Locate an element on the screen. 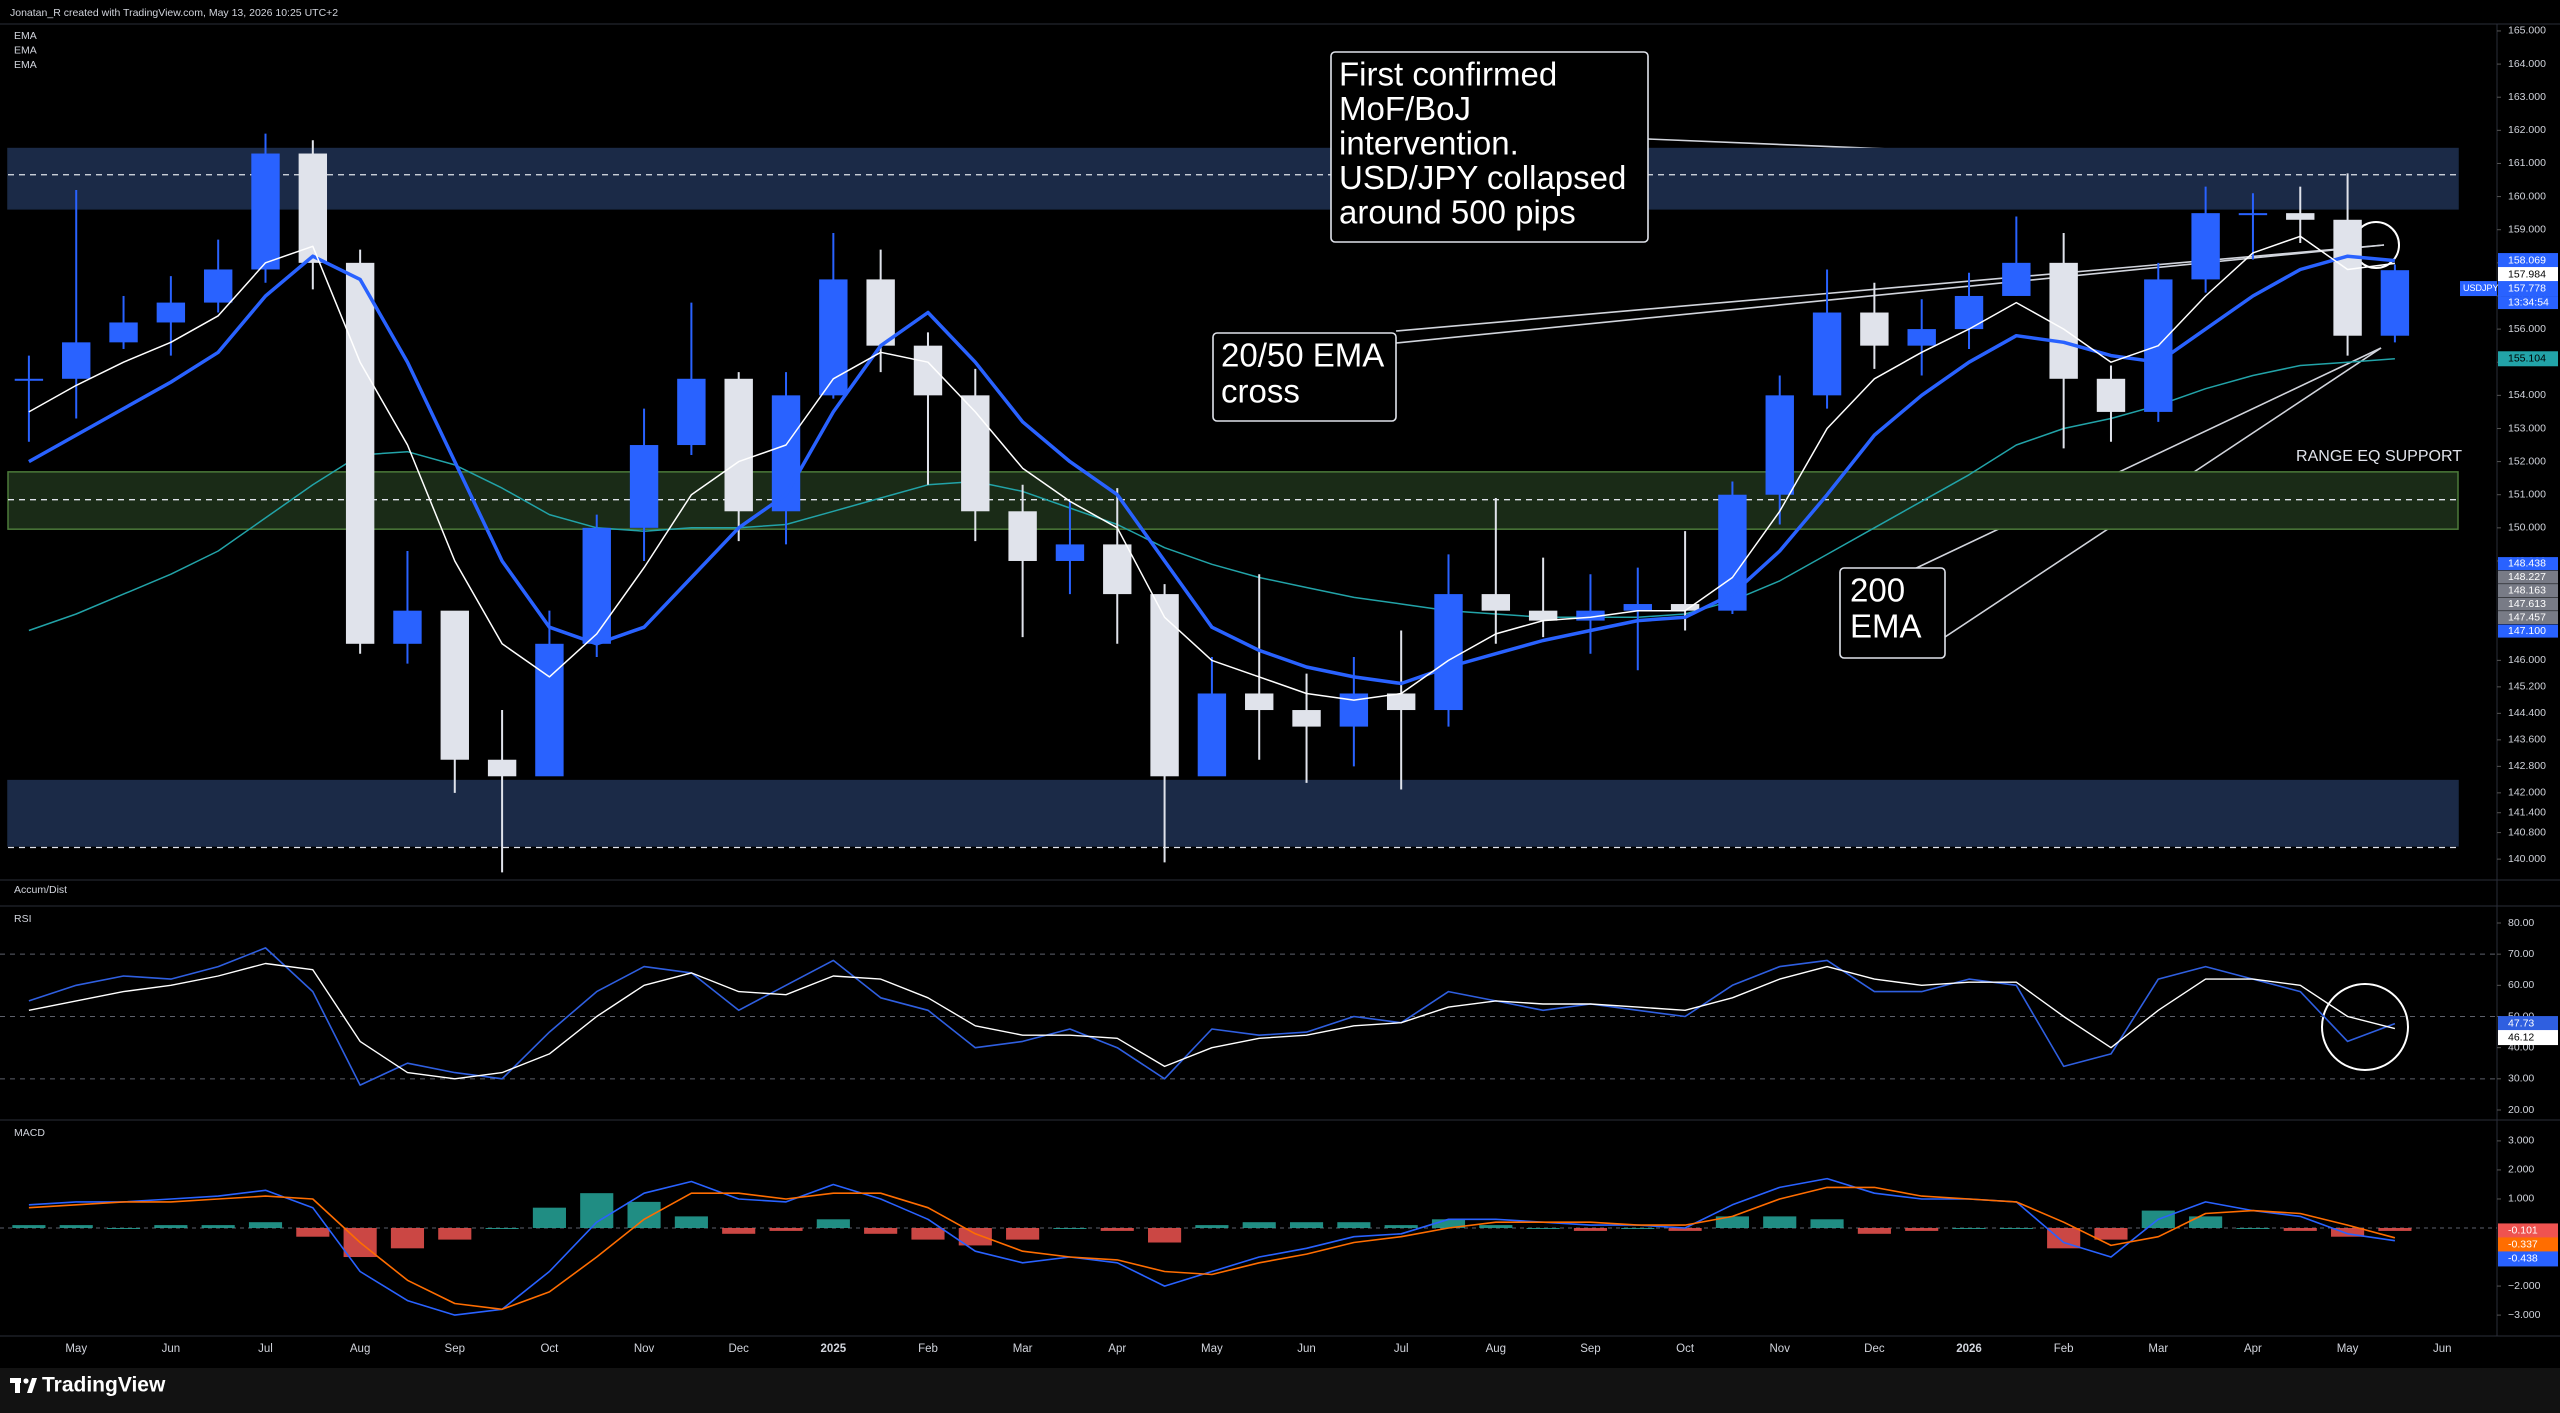 Image resolution: width=2560 pixels, height=1413 pixels. y-tick-label: 165.000 is located at coordinates (2527, 31).